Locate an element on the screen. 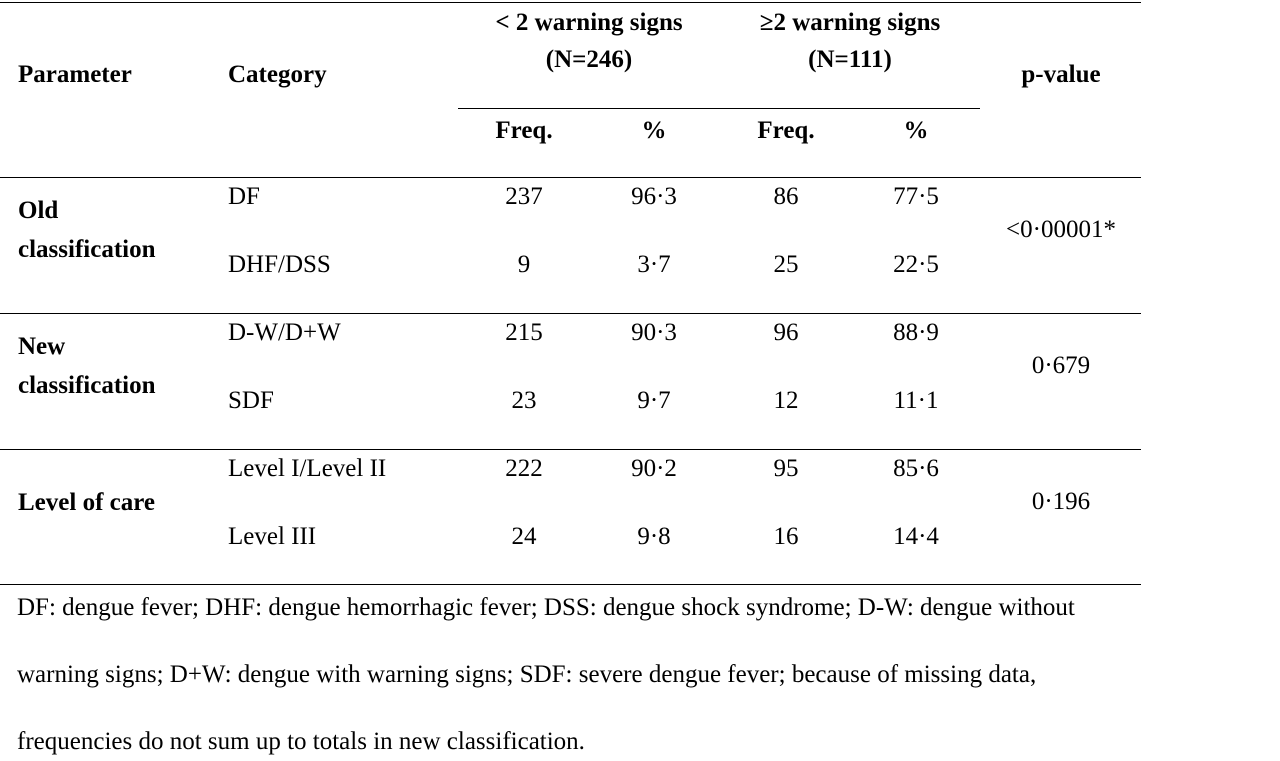 The width and height of the screenshot is (1280, 761). pct-cell: 90·2 is located at coordinates (654, 468).